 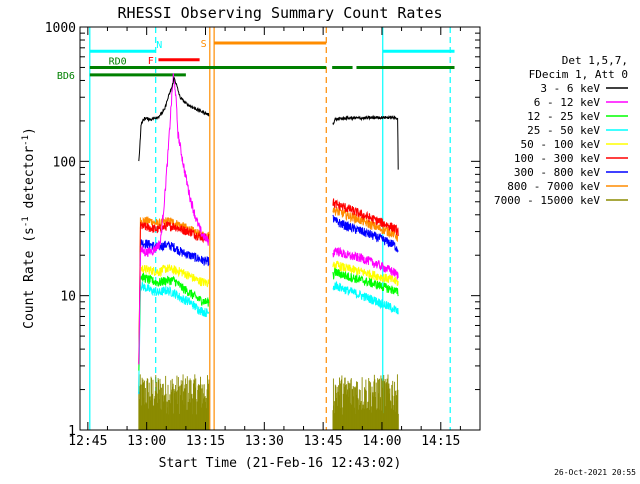 I want to click on legend-label-300-800-kev: 300 - 800 keV, so click(x=557, y=172).